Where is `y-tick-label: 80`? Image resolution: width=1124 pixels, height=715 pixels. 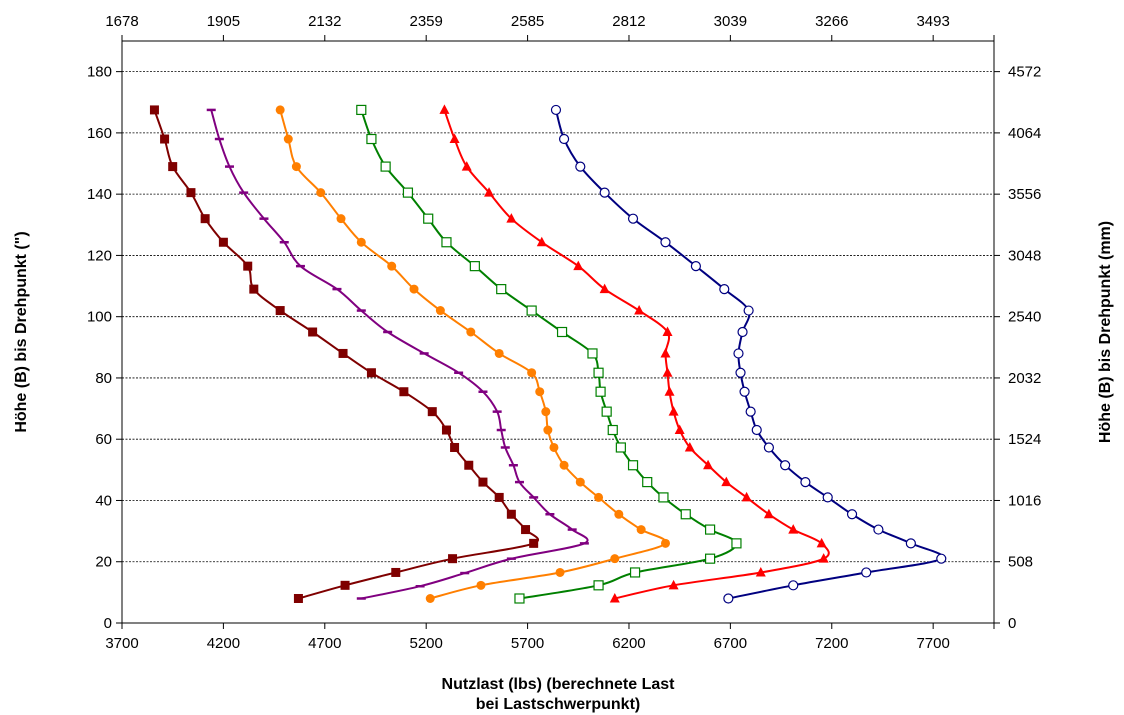
y-tick-label: 80 is located at coordinates (103, 378).